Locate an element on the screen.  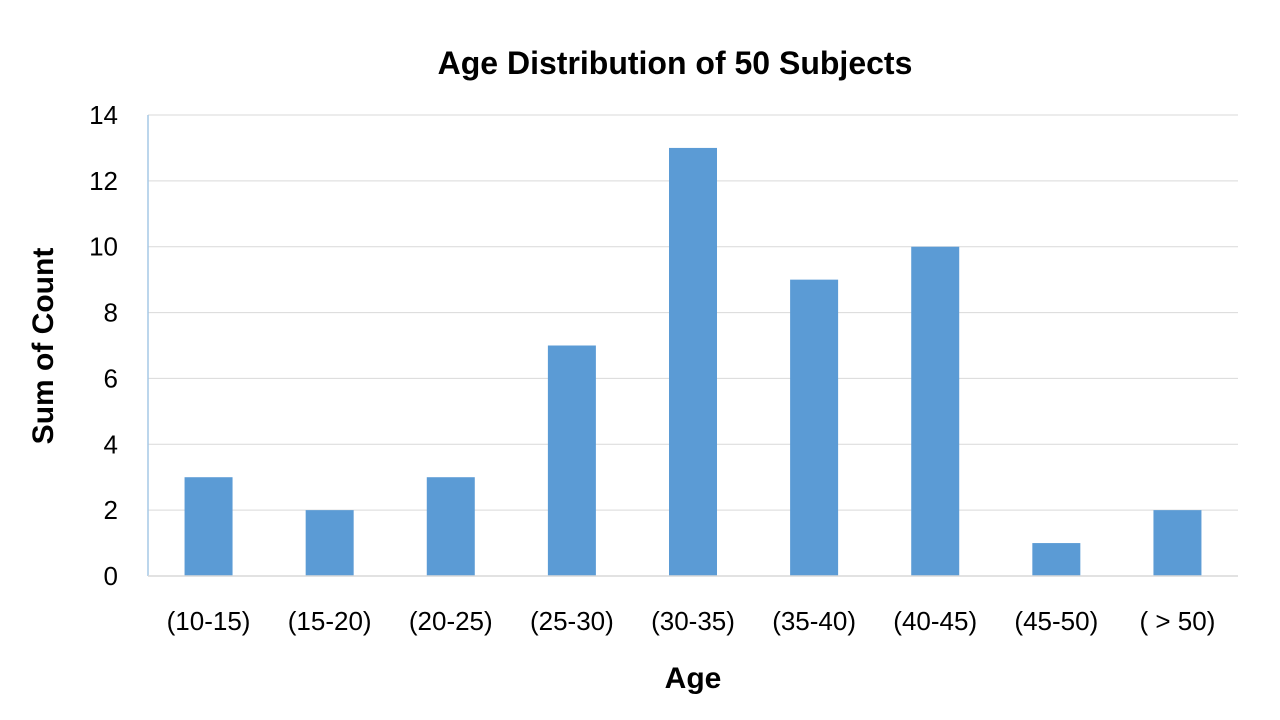
x-axis-label: Age is located at coordinates (693, 678).